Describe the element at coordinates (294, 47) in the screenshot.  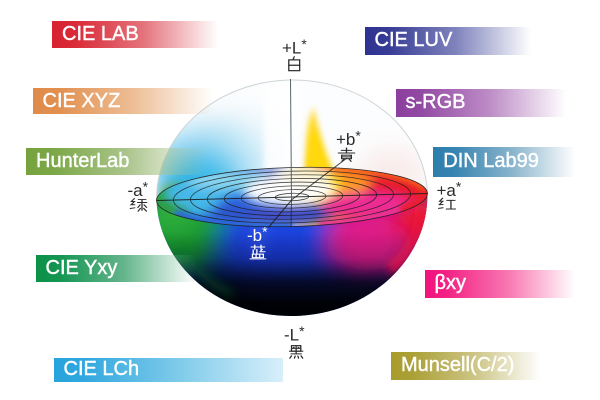
I see `svg-text: +L*` at that location.